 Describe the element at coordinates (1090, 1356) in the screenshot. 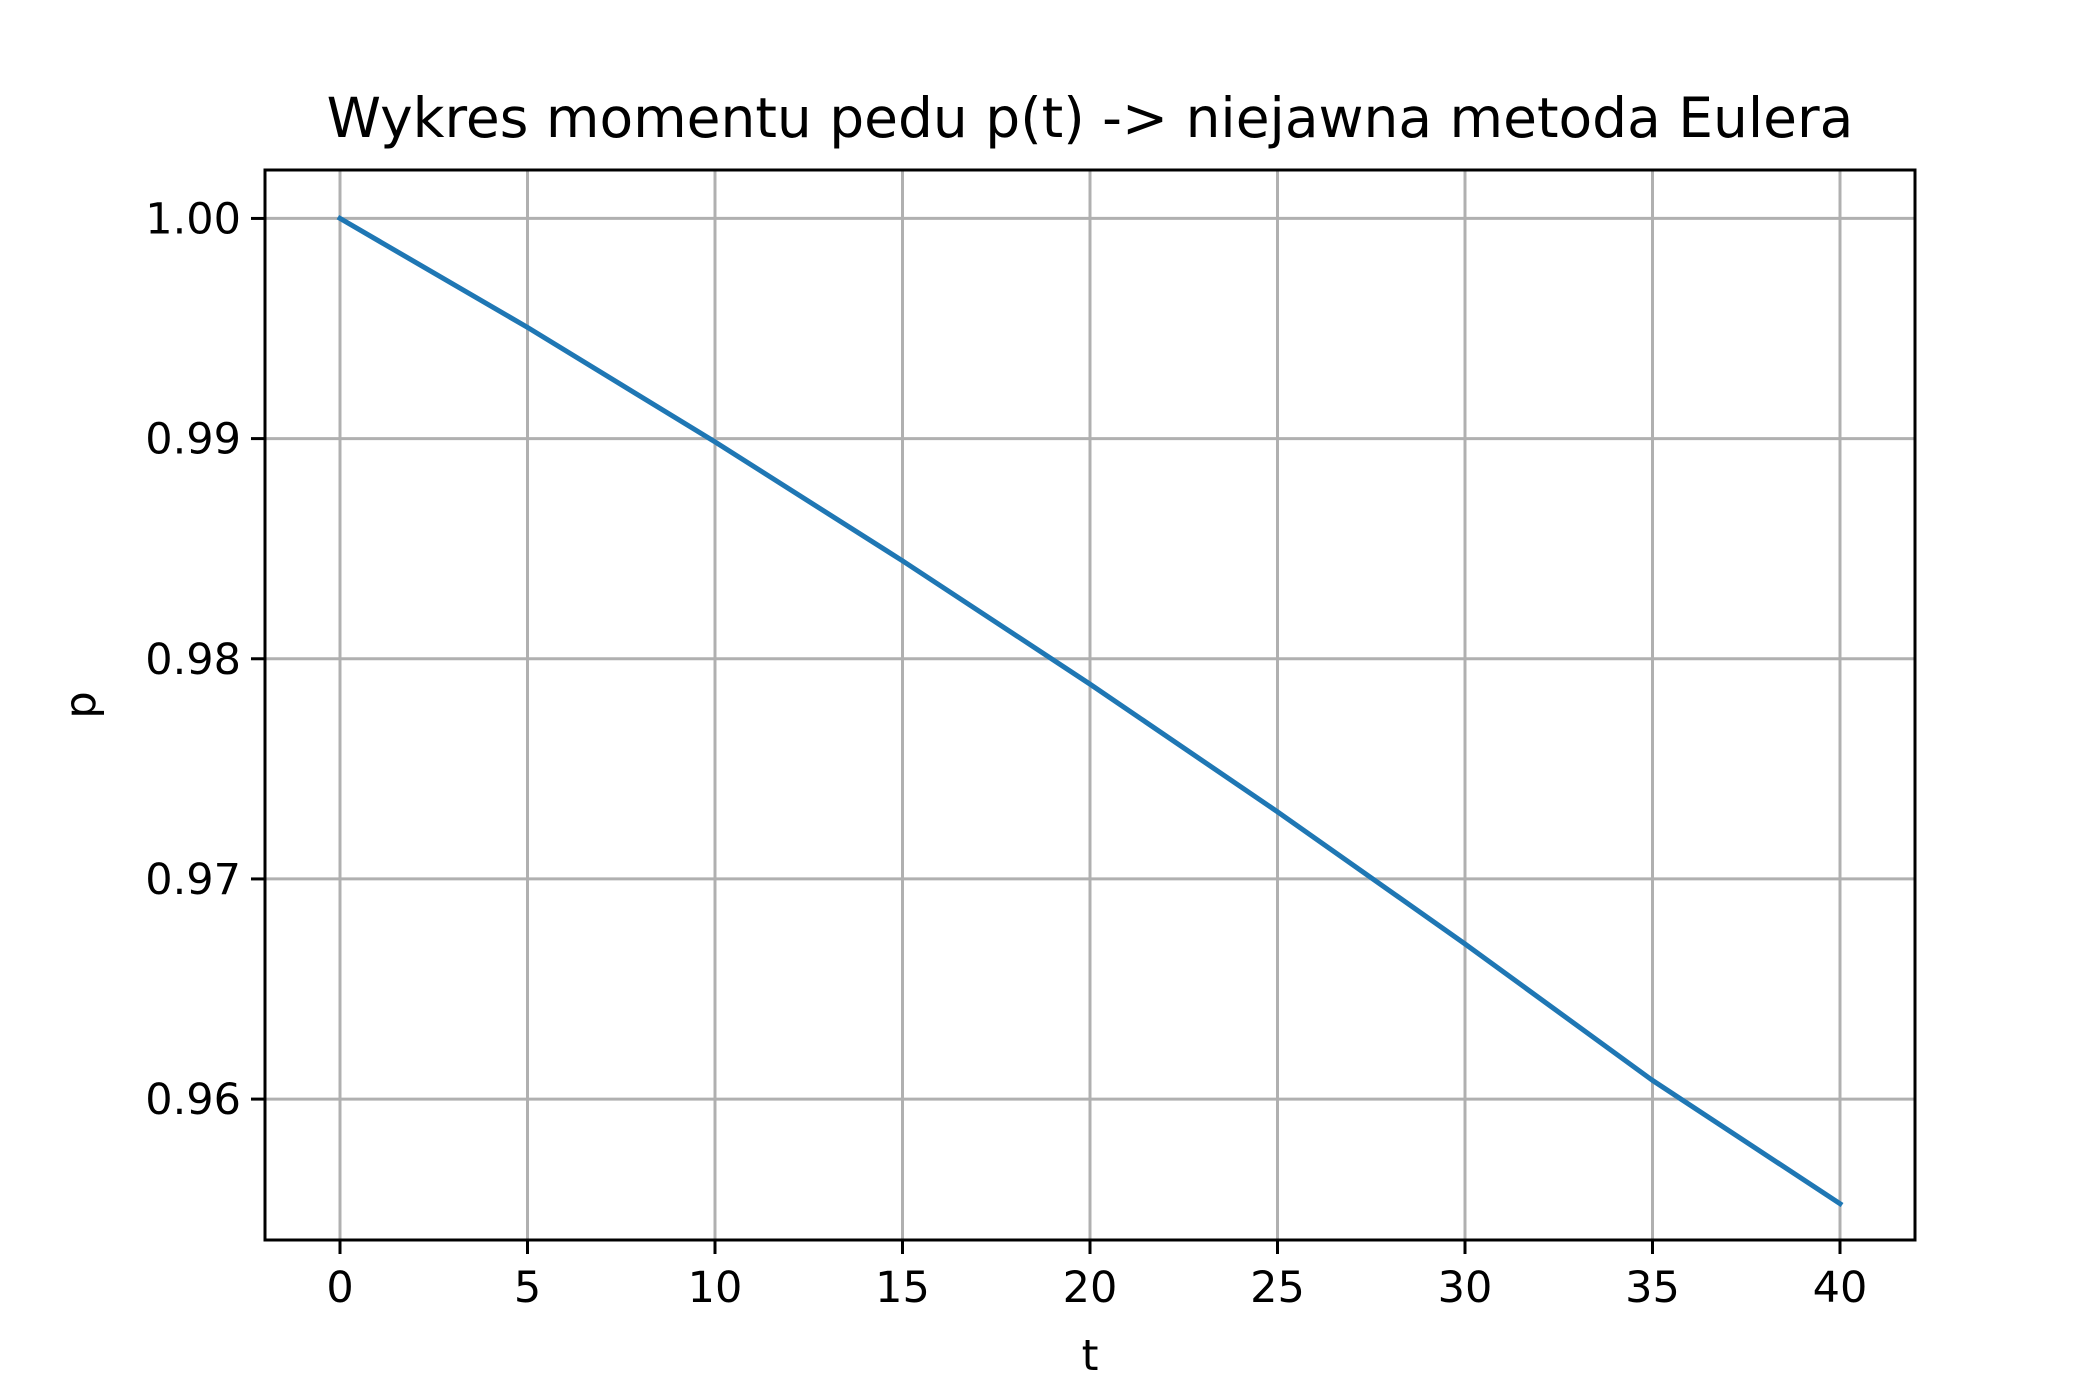

I see `x-axis-label: t` at that location.